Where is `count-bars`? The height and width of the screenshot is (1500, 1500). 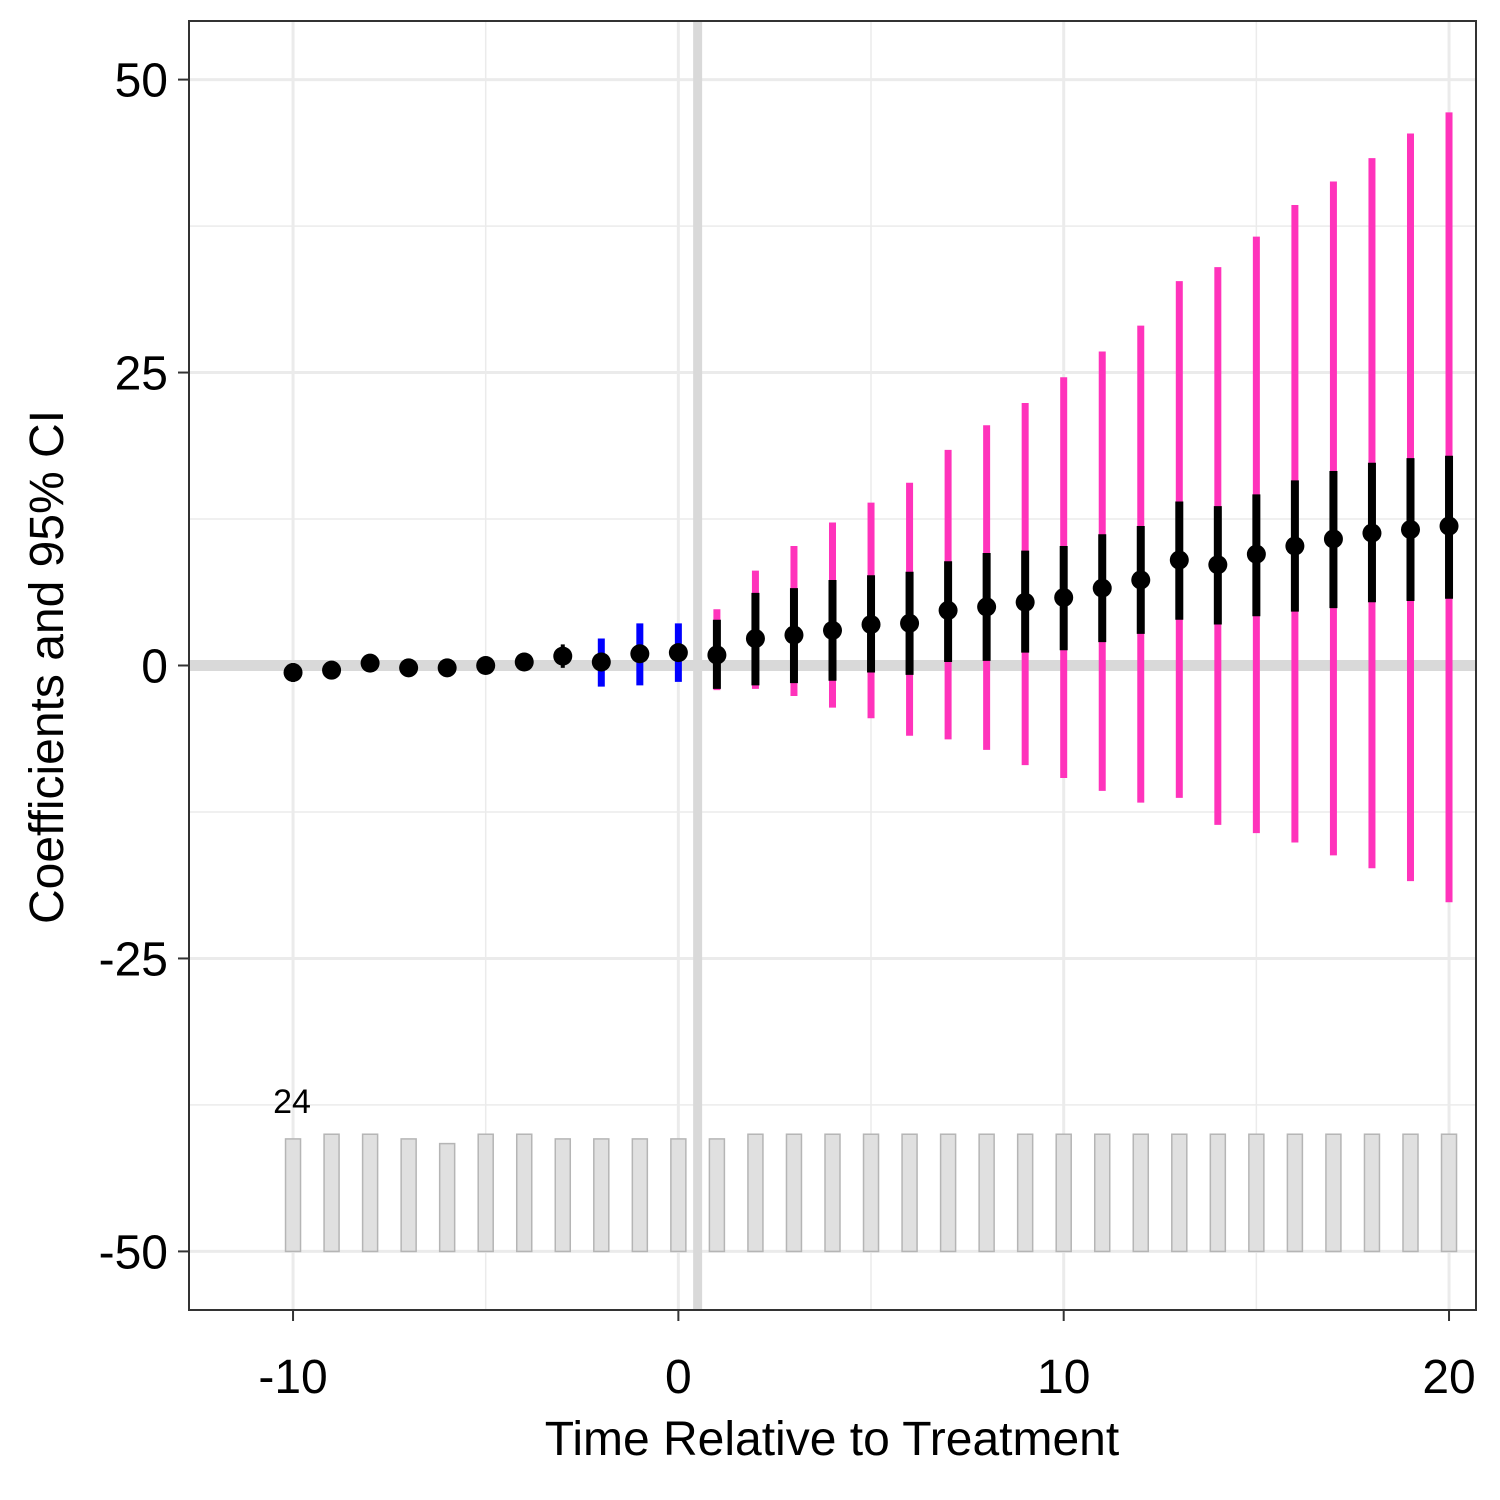 count-bars is located at coordinates (871, 1193).